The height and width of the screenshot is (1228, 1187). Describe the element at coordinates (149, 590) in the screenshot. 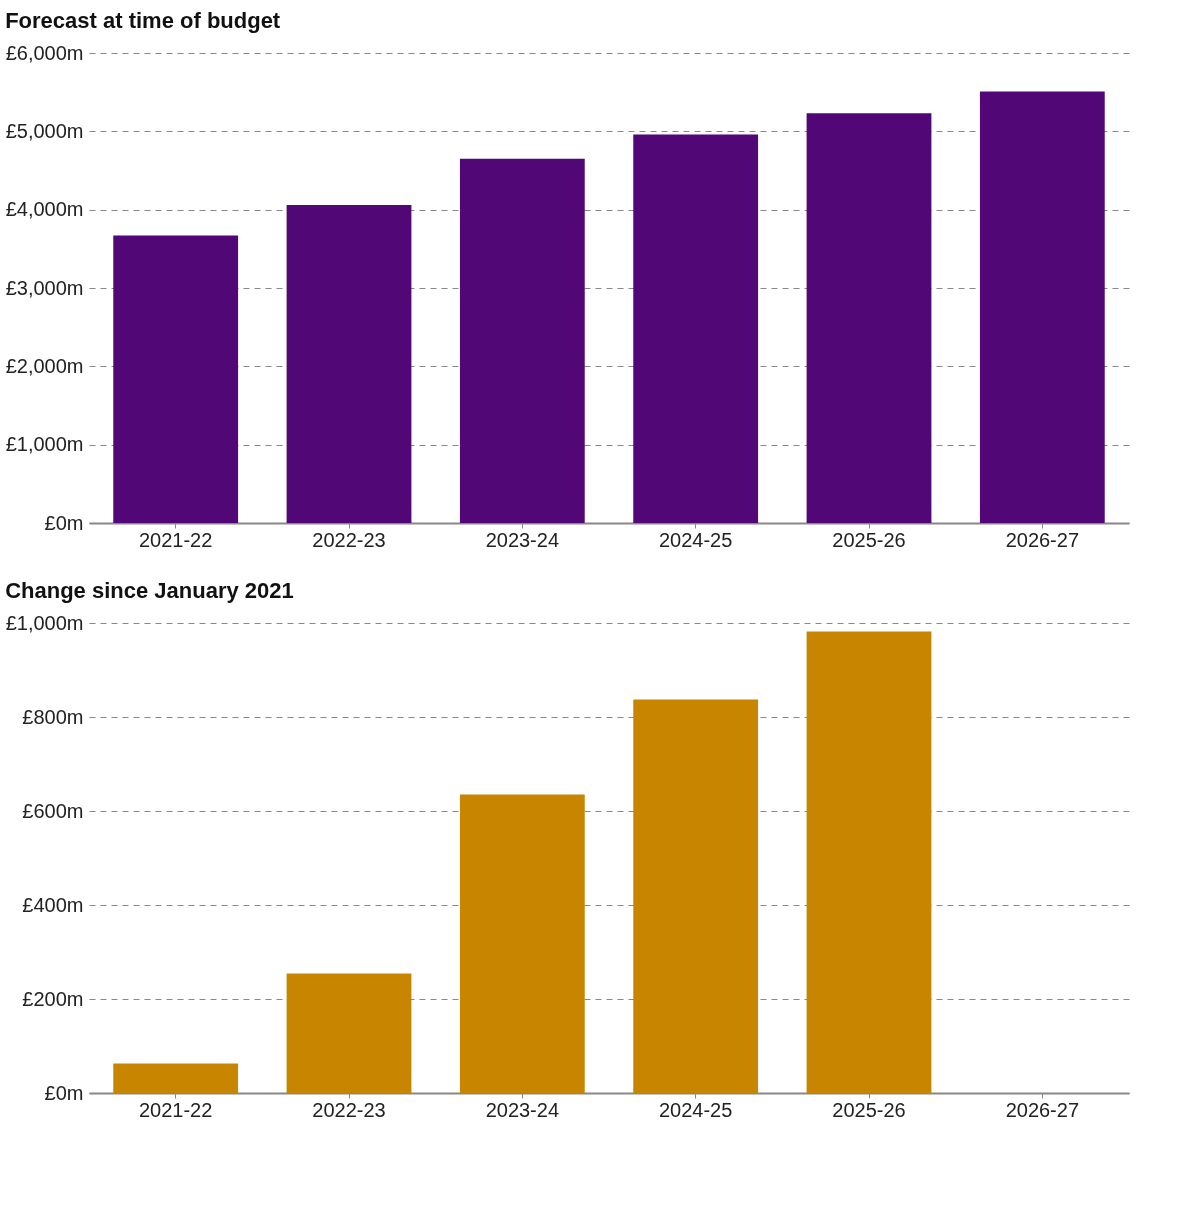

I see `chart-title: Change since January 2021` at that location.